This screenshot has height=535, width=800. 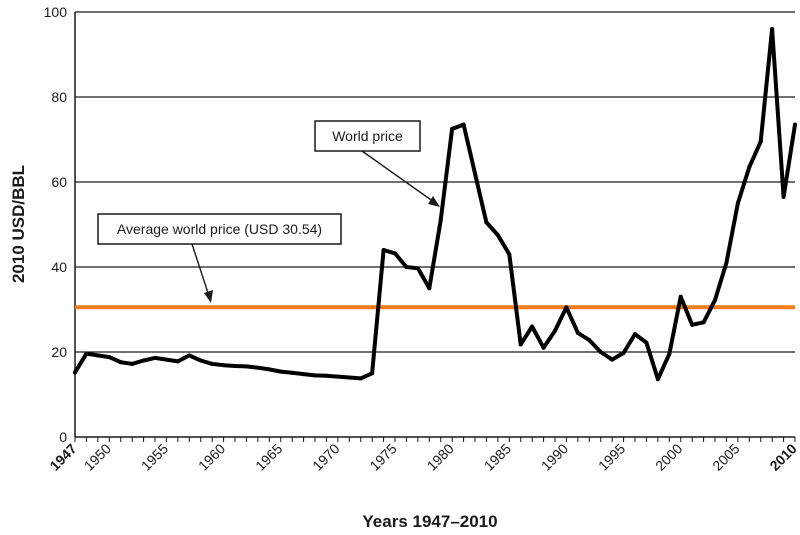 I want to click on x-tick-label-1960: 1960, so click(x=211, y=456).